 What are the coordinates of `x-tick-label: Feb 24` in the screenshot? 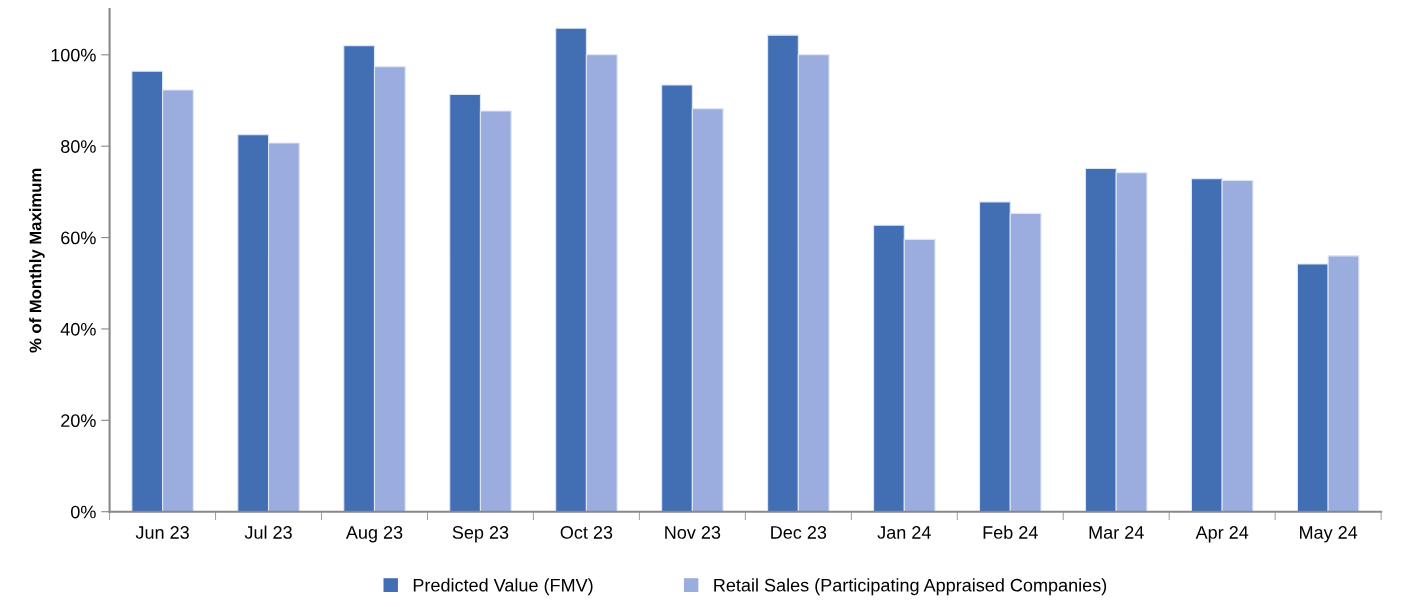 It's located at (1010, 532).